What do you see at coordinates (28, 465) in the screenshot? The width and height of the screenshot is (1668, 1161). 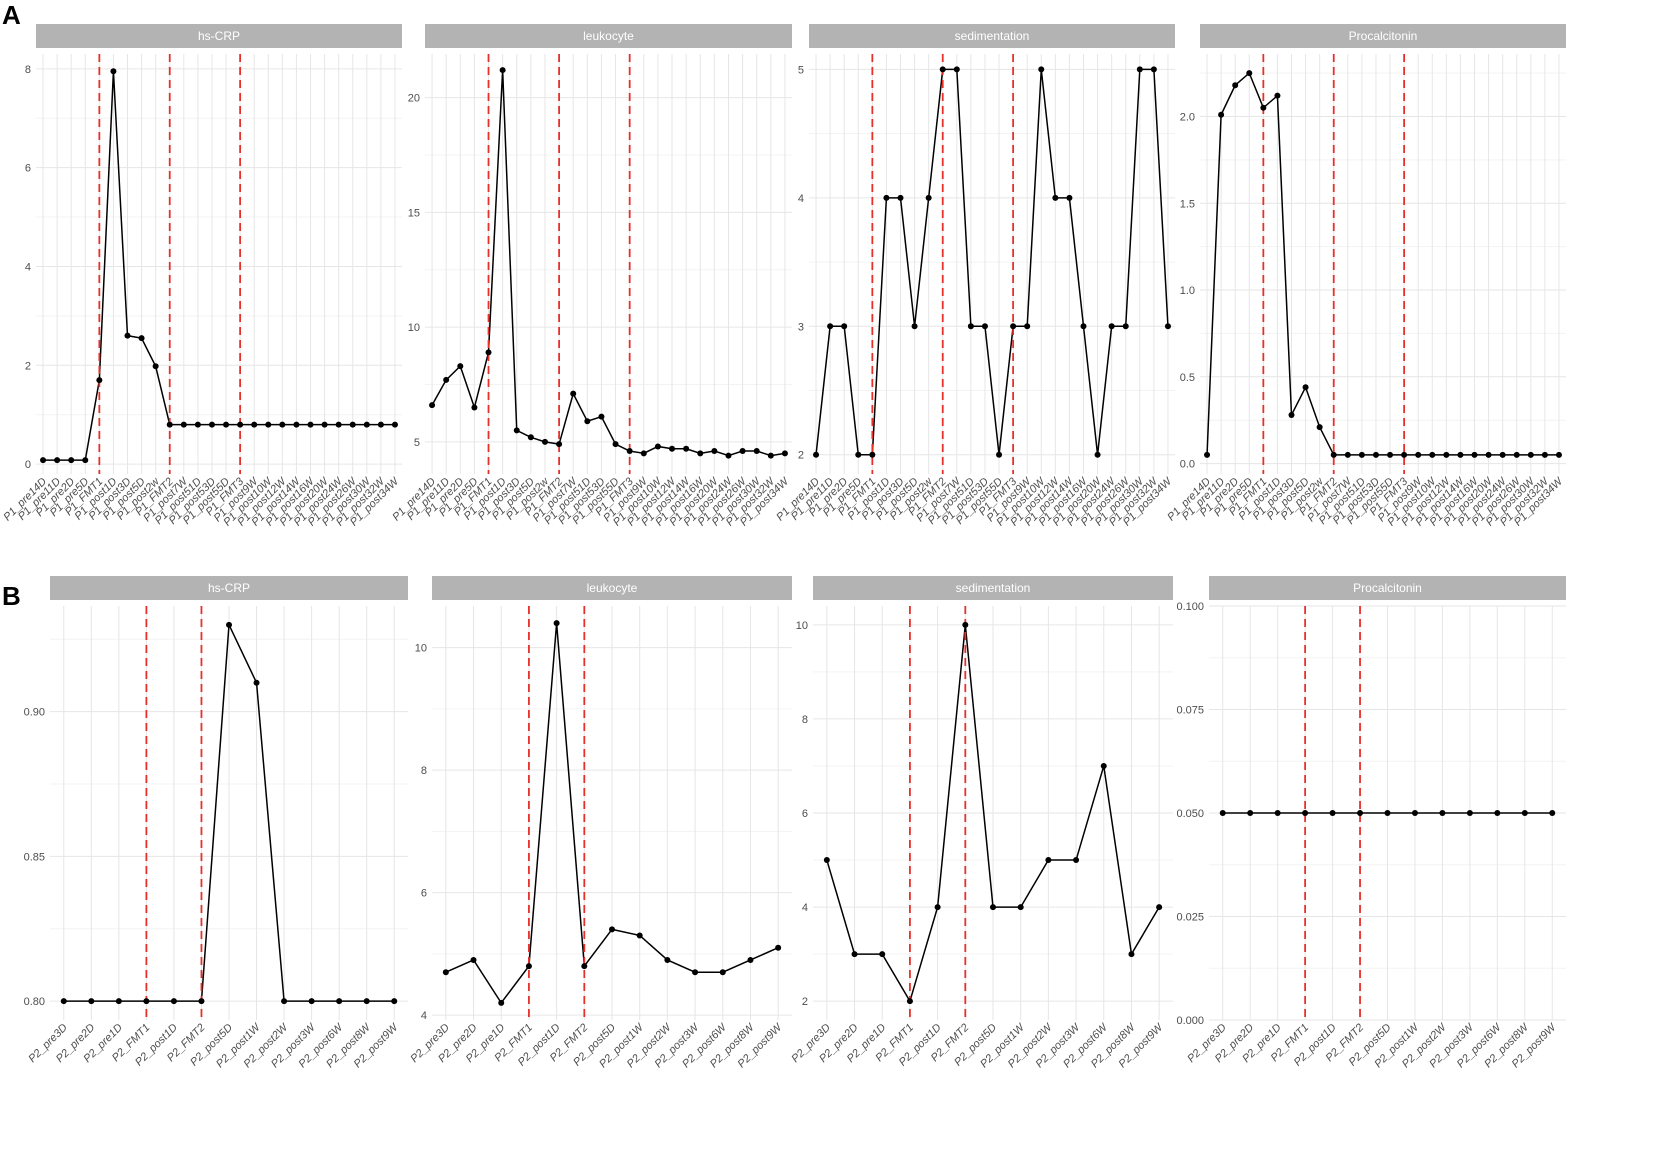 I see `chart-a-hs-crp-ytick-label: 0` at bounding box center [28, 465].